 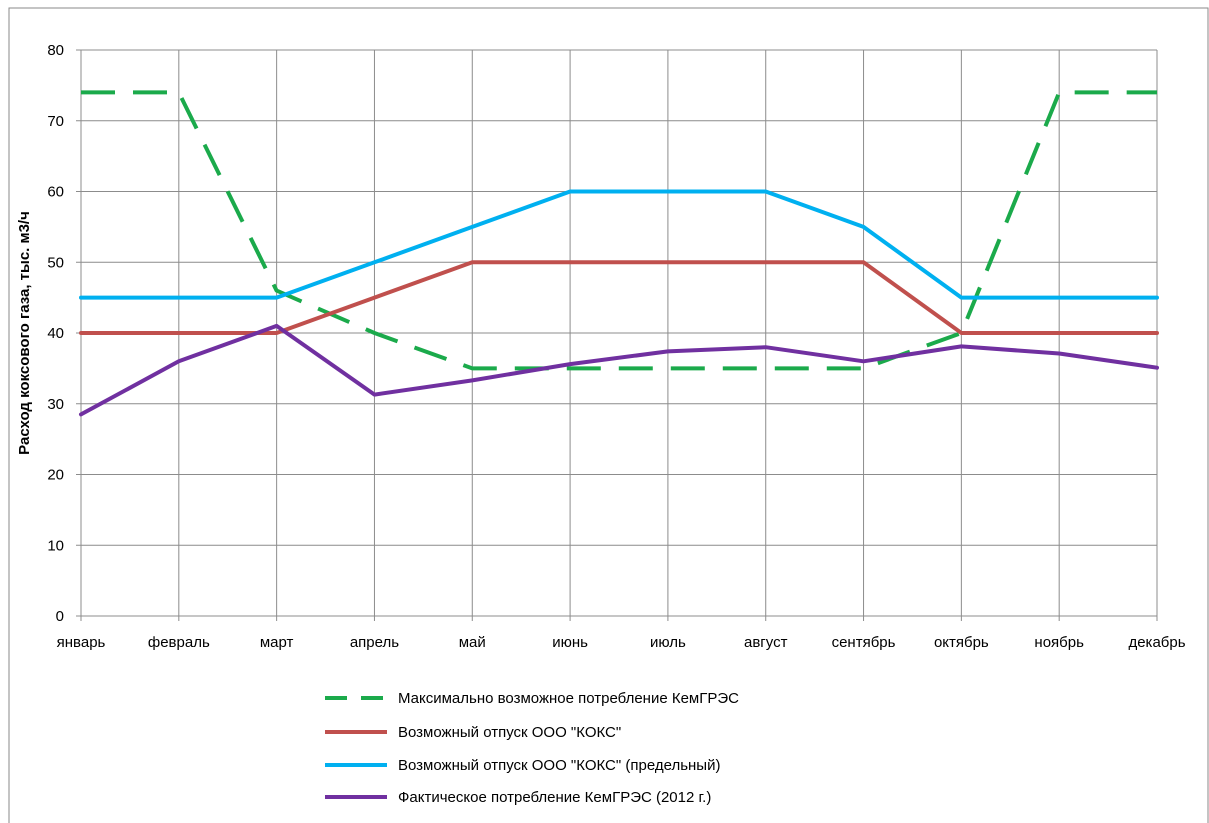 I want to click on x-tick-label: март, so click(x=277, y=642).